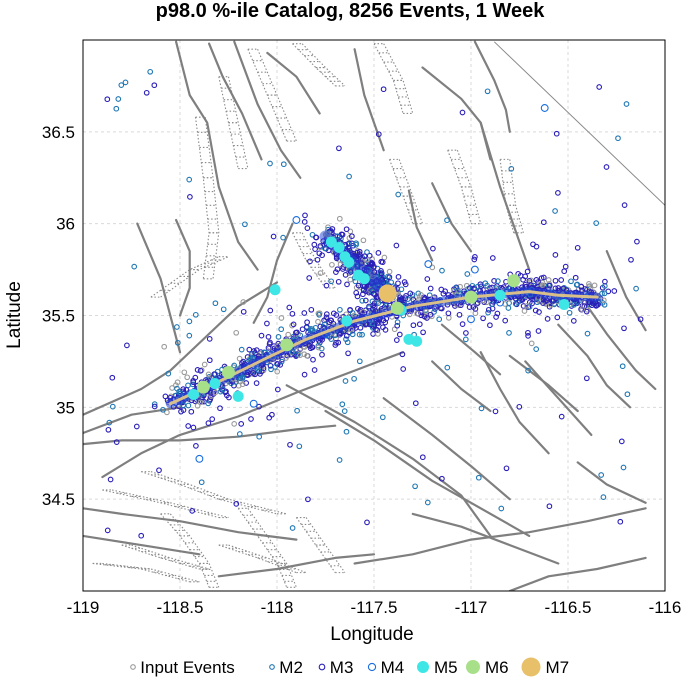 Image resolution: width=700 pixels, height=686 pixels. Describe the element at coordinates (665, 607) in the screenshot. I see `x-tick-label: -116` at that location.